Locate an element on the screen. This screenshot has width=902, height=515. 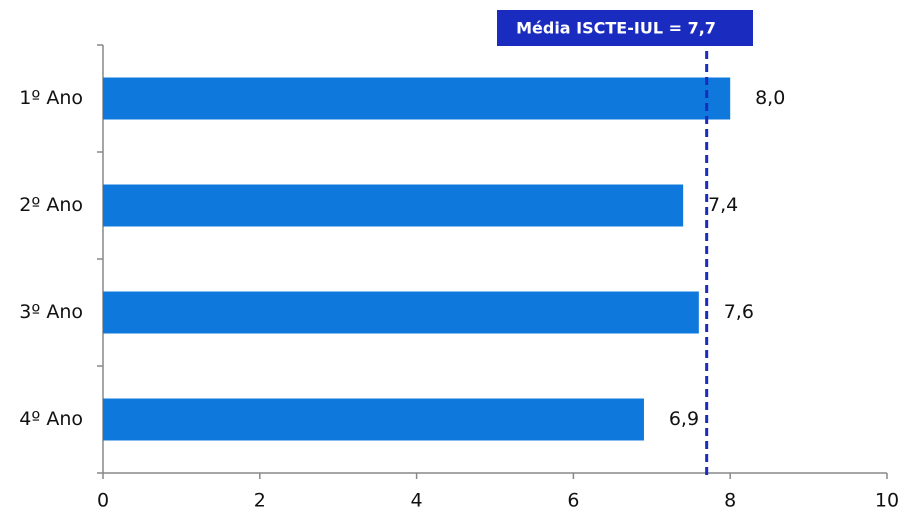
value-label: 6,9 is located at coordinates (684, 419).